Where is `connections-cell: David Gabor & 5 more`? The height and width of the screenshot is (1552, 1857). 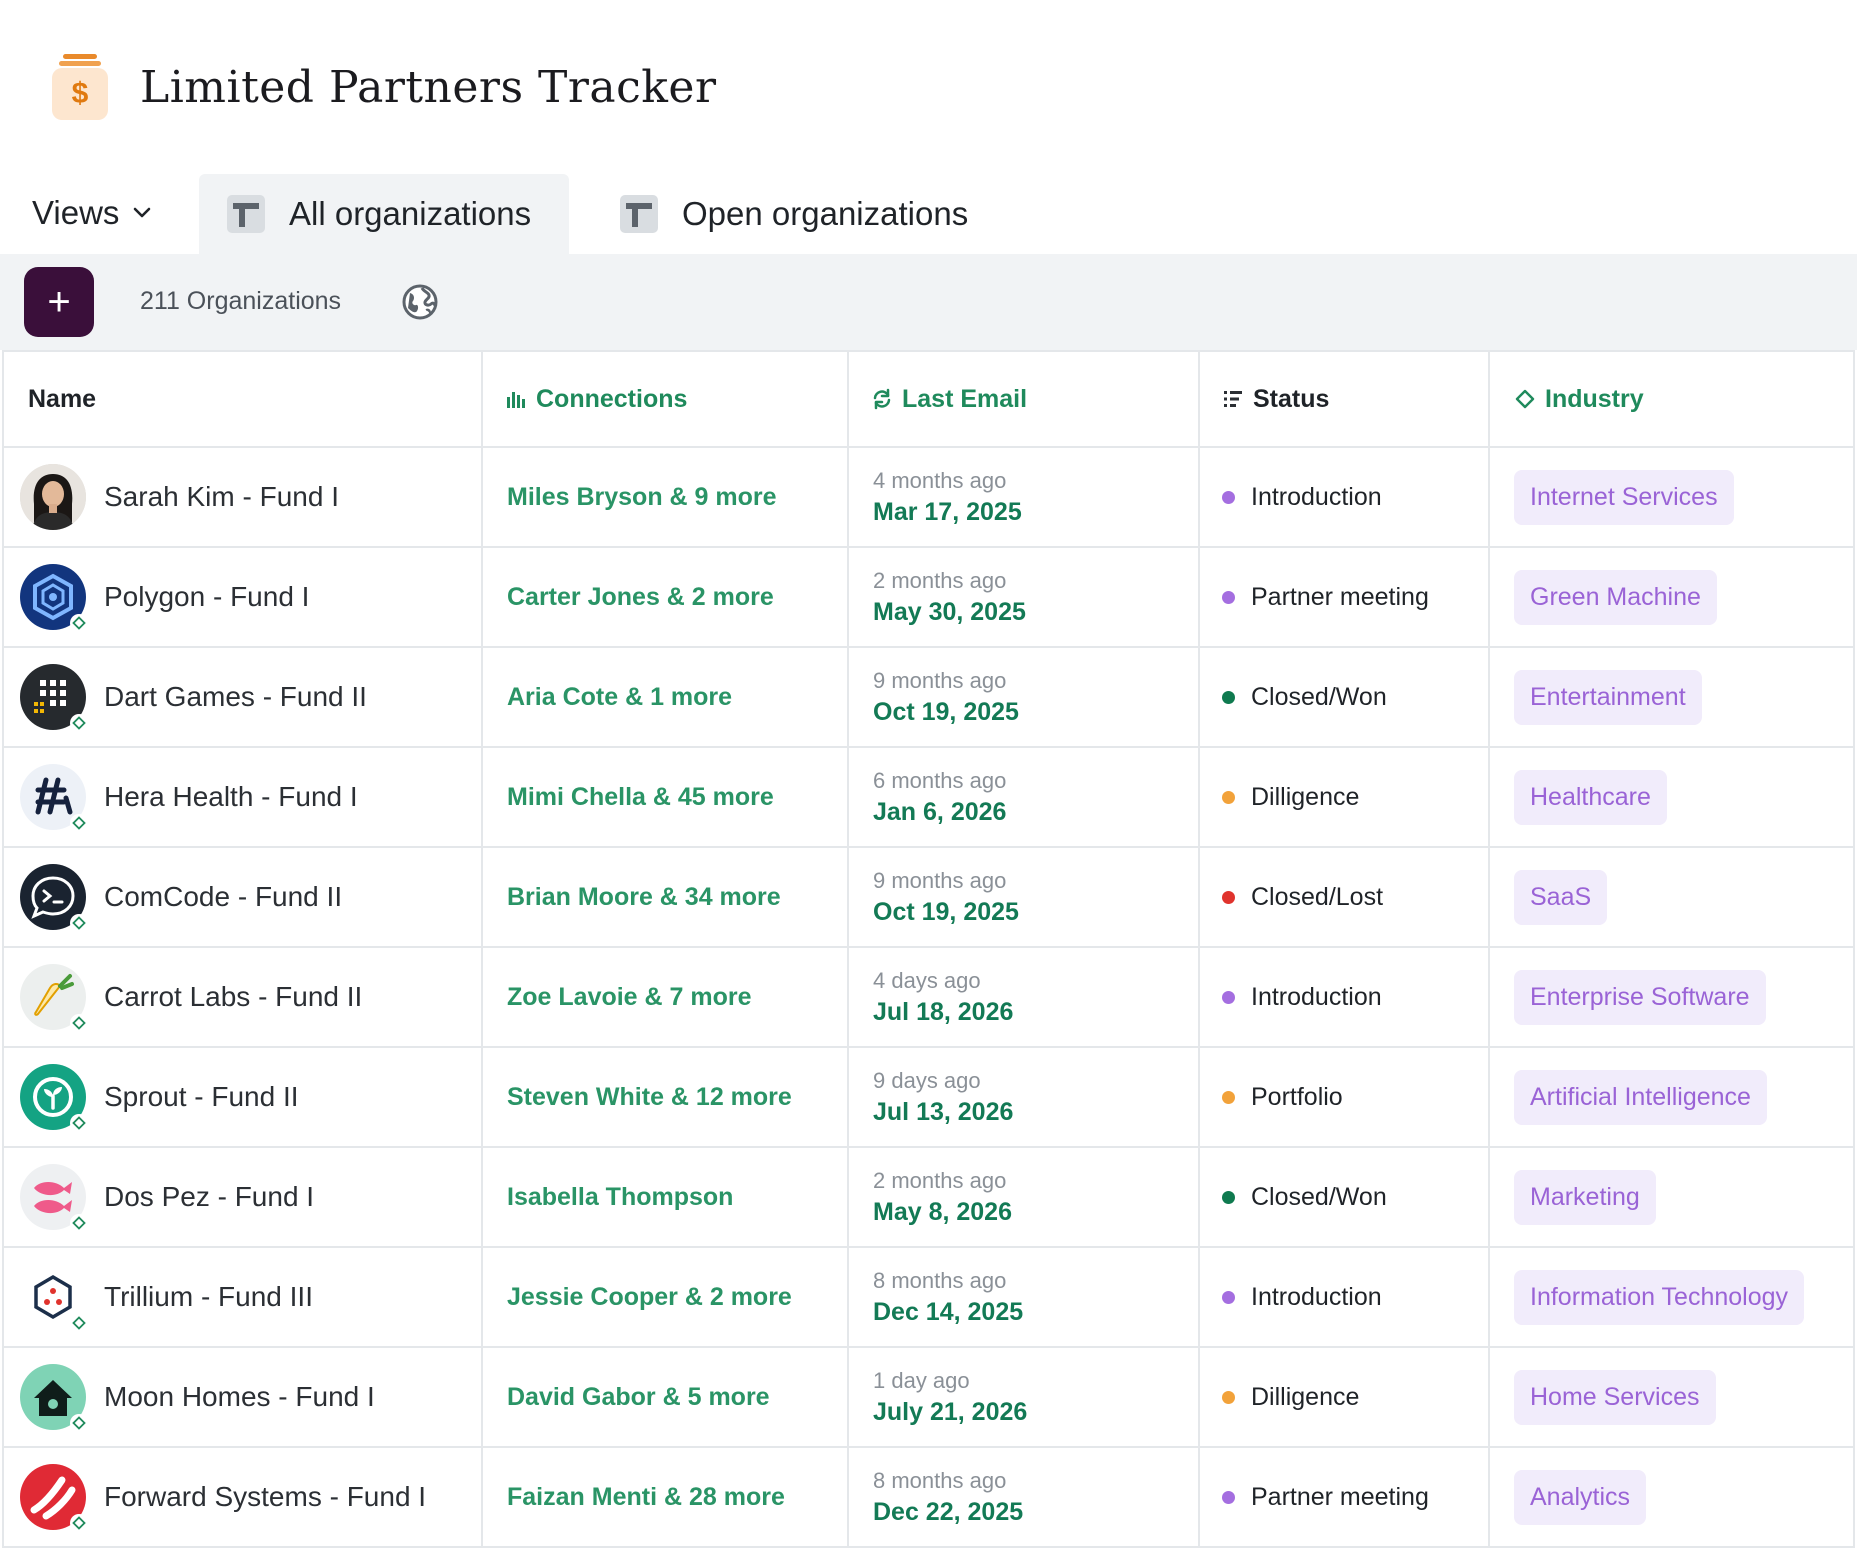 connections-cell: David Gabor & 5 more is located at coordinates (666, 1397).